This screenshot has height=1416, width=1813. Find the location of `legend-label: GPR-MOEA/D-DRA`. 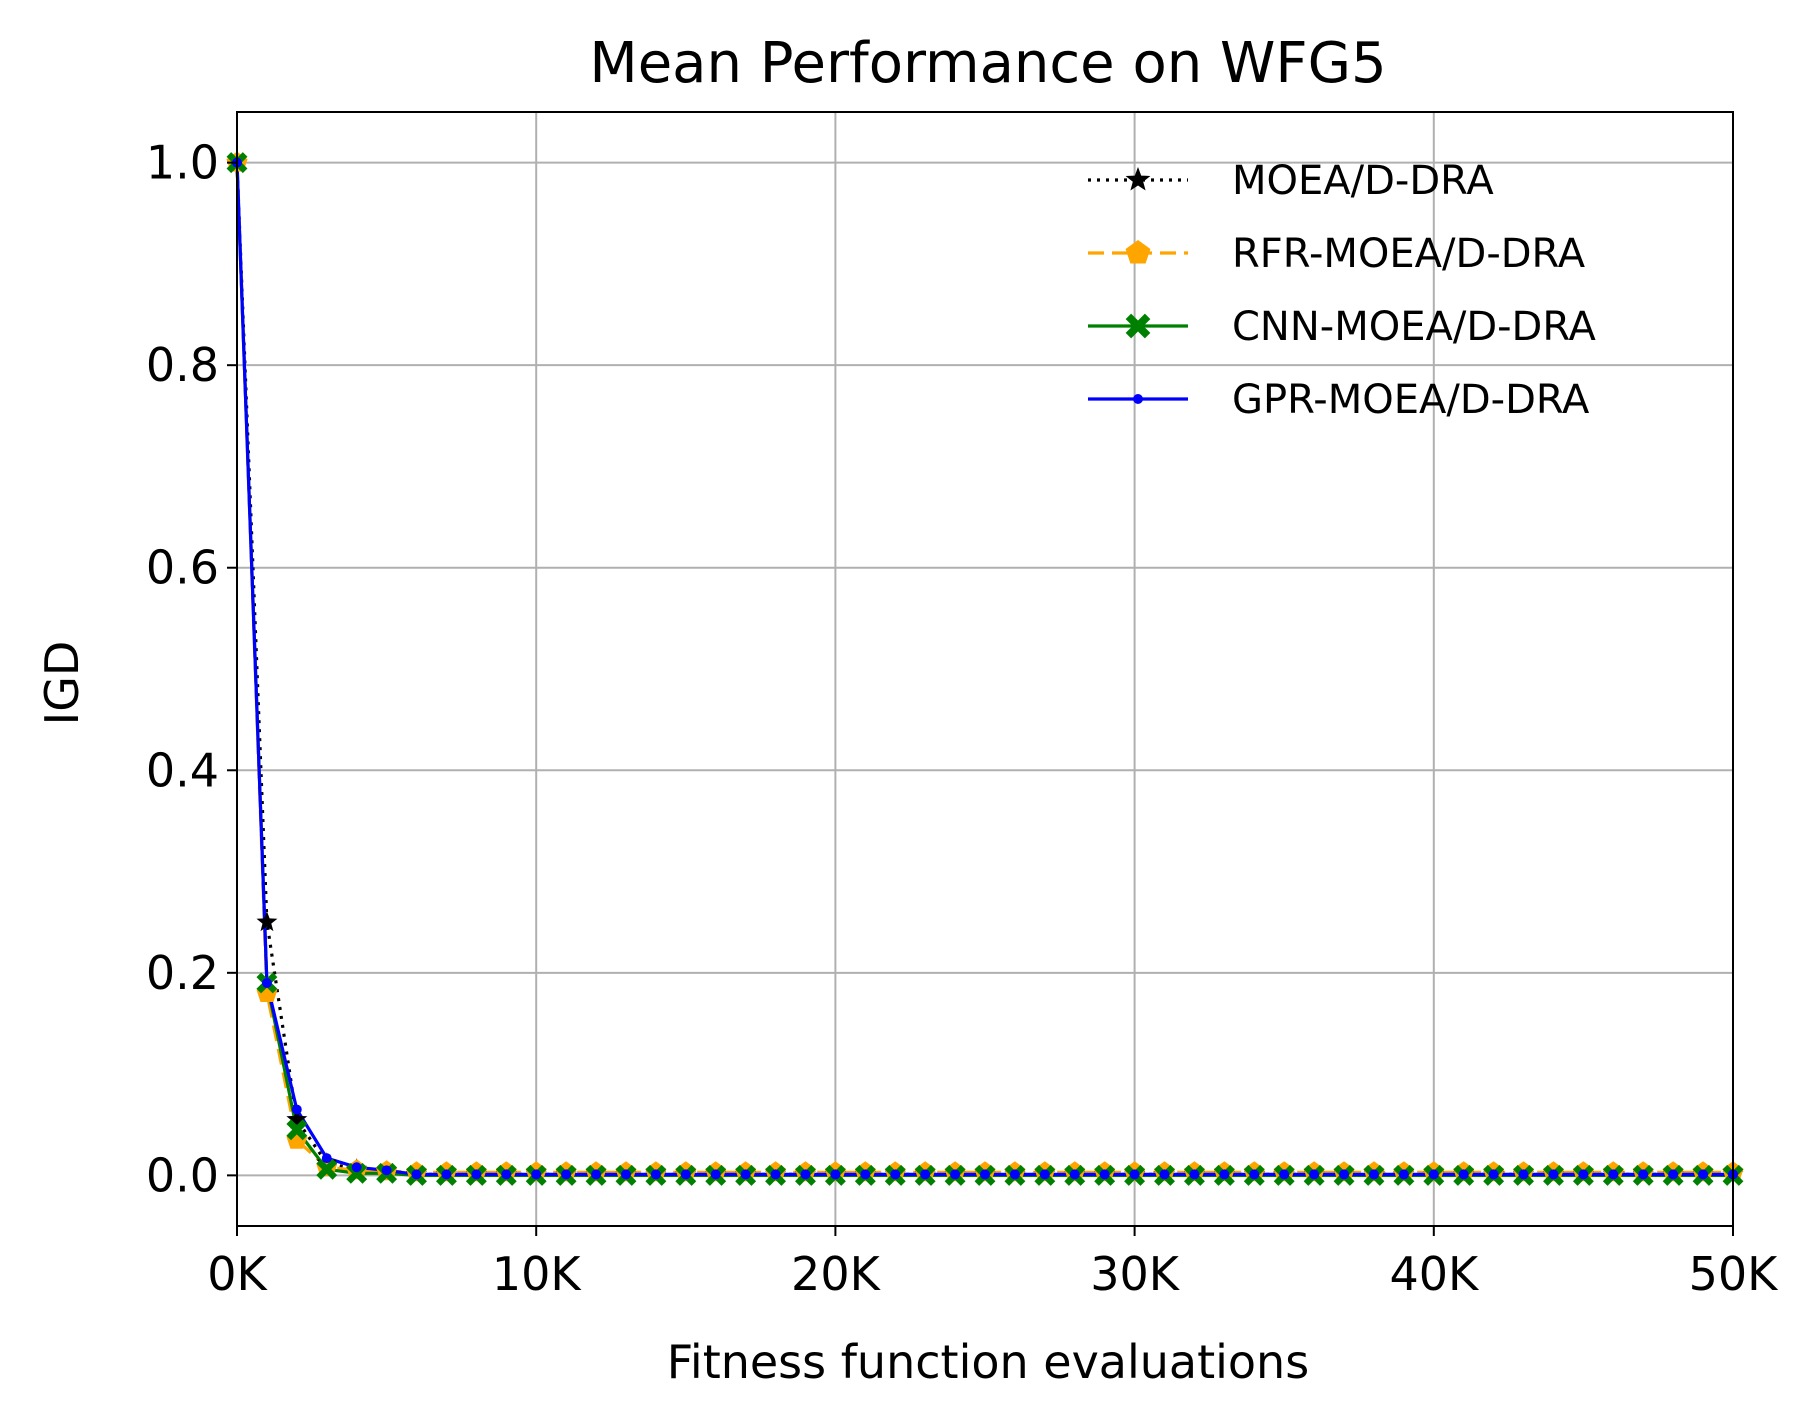

legend-label: GPR-MOEA/D-DRA is located at coordinates (1411, 400).